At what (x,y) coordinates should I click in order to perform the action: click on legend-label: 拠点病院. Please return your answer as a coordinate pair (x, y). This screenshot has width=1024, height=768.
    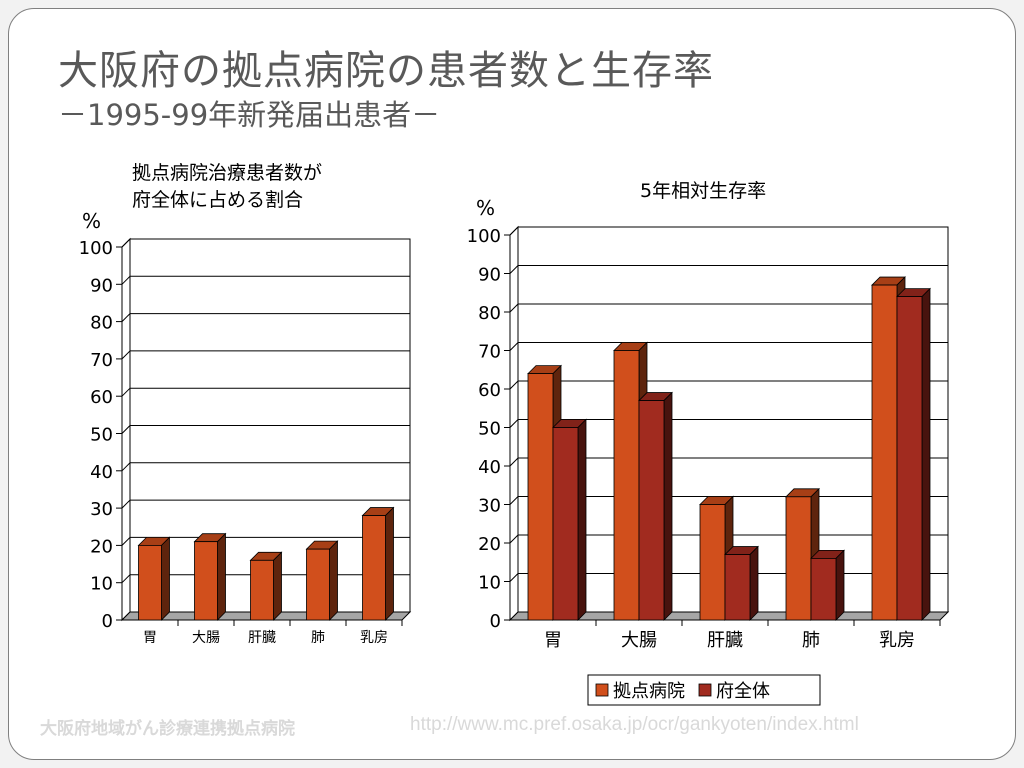
    Looking at the image, I should click on (649, 691).